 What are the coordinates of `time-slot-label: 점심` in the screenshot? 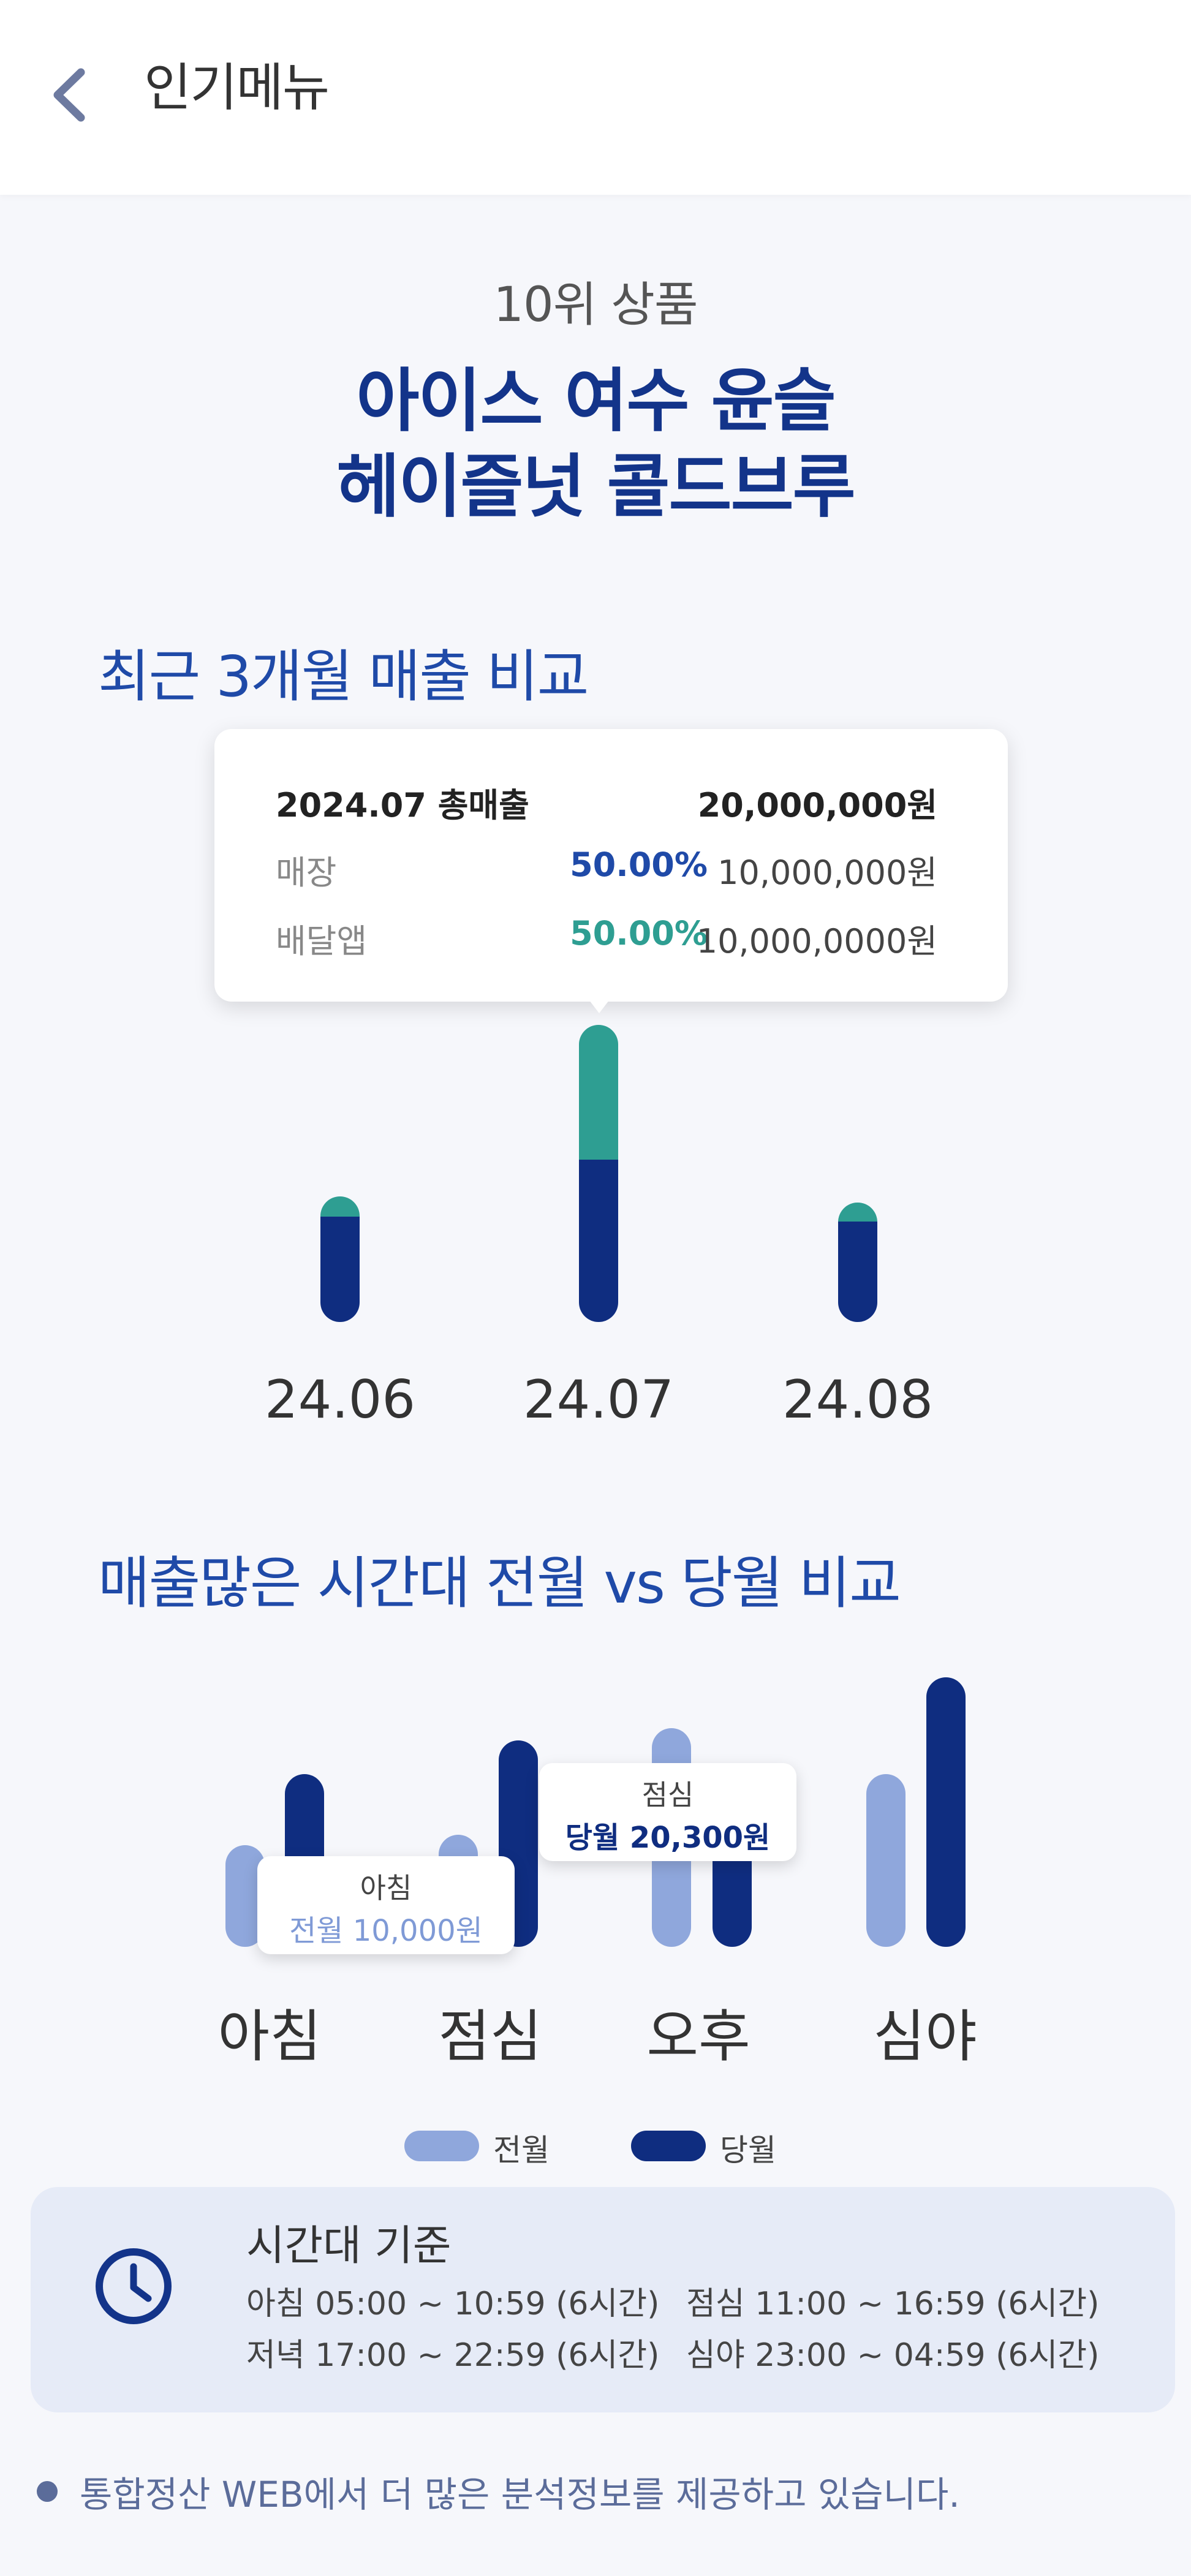 It's located at (490, 2036).